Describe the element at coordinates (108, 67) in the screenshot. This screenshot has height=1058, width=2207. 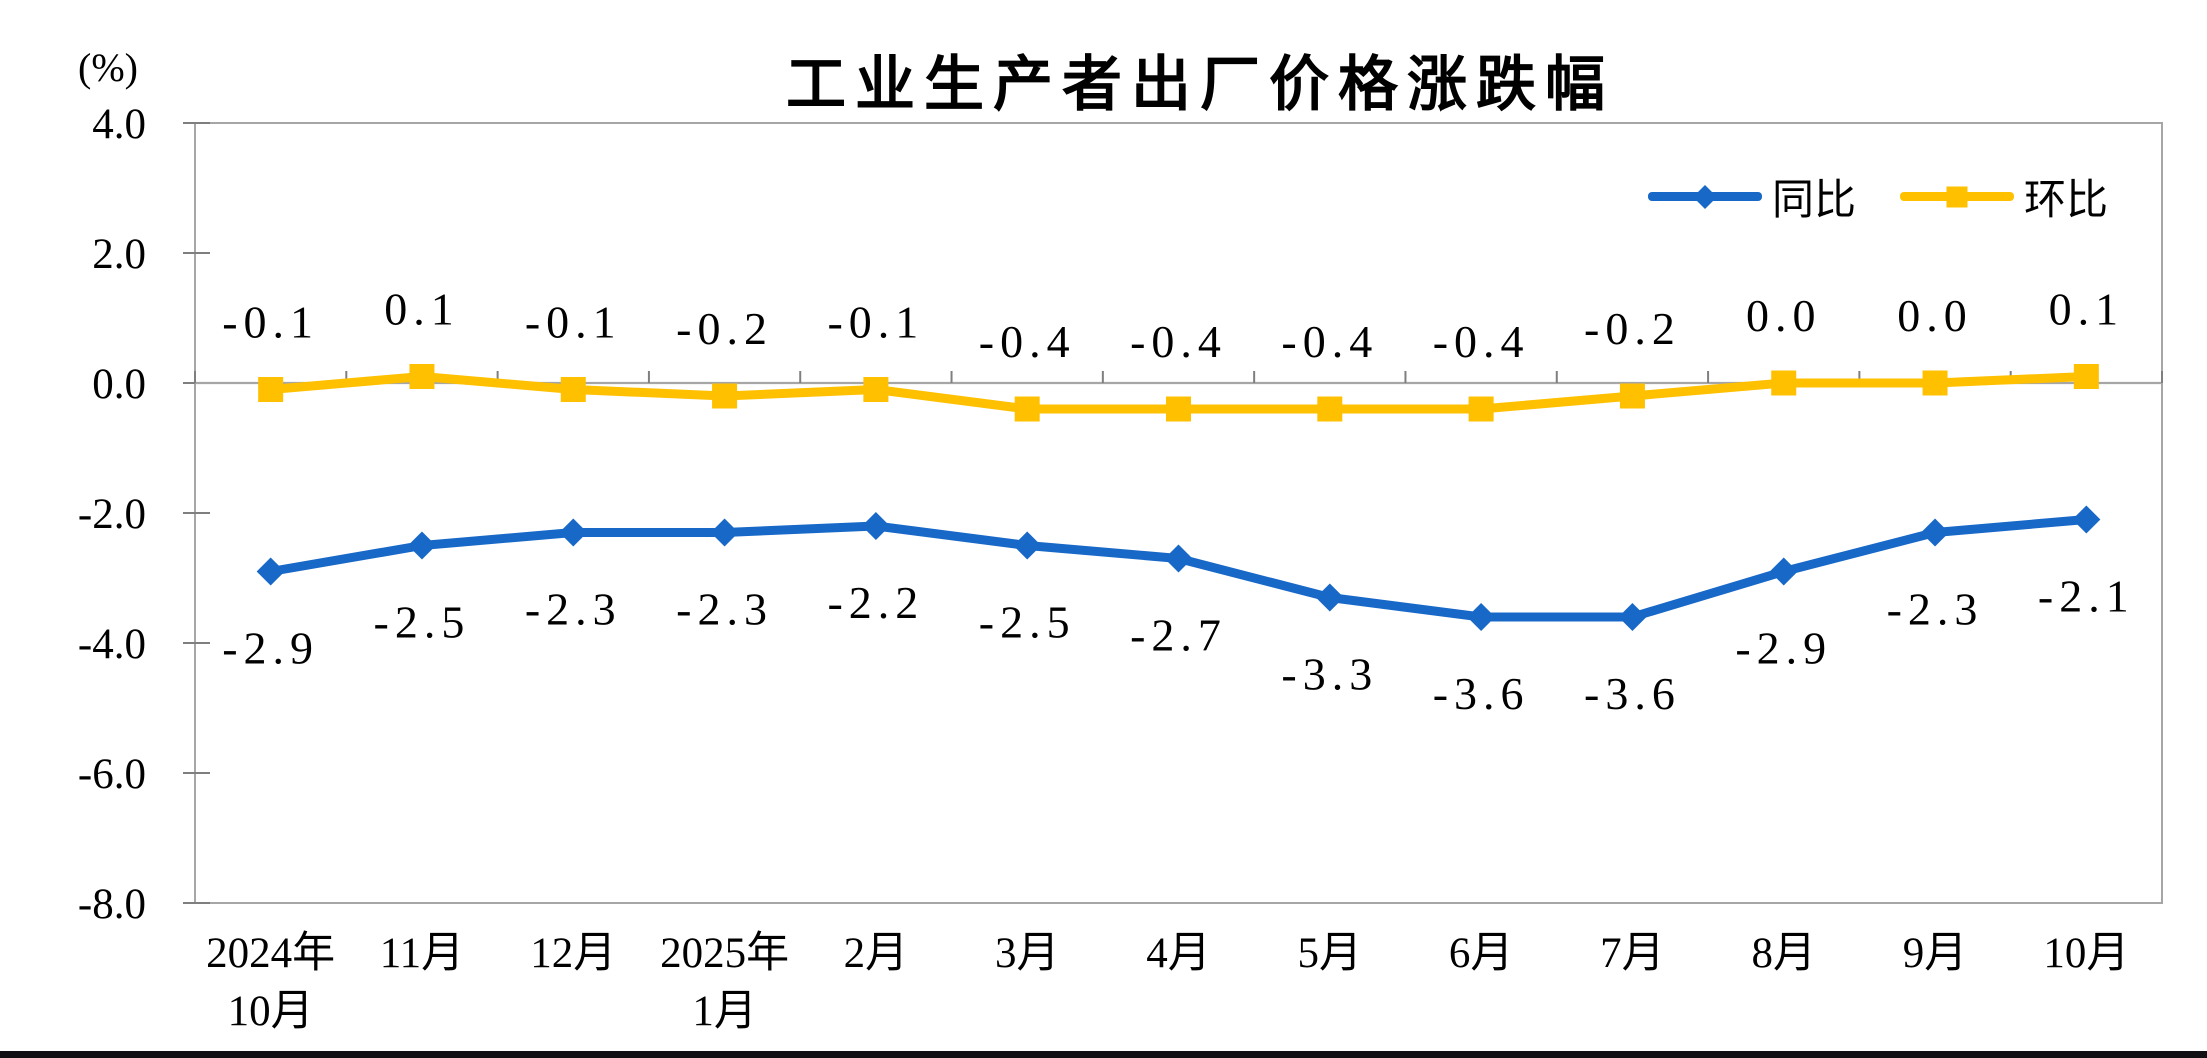
I see `y-axis-unit-label: (%)` at that location.